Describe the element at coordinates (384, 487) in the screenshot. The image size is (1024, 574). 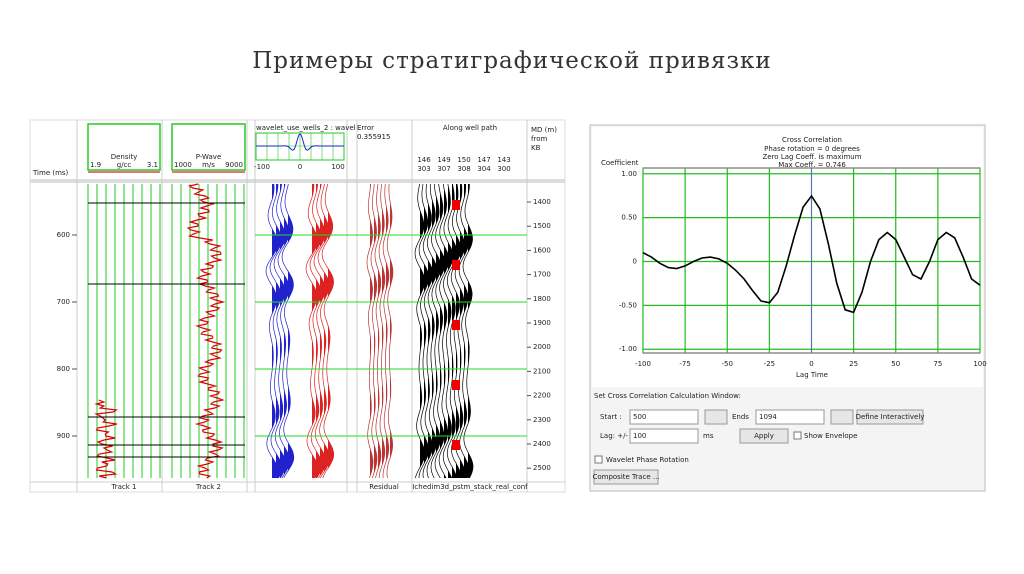
I see `residual-footer: Residual` at that location.